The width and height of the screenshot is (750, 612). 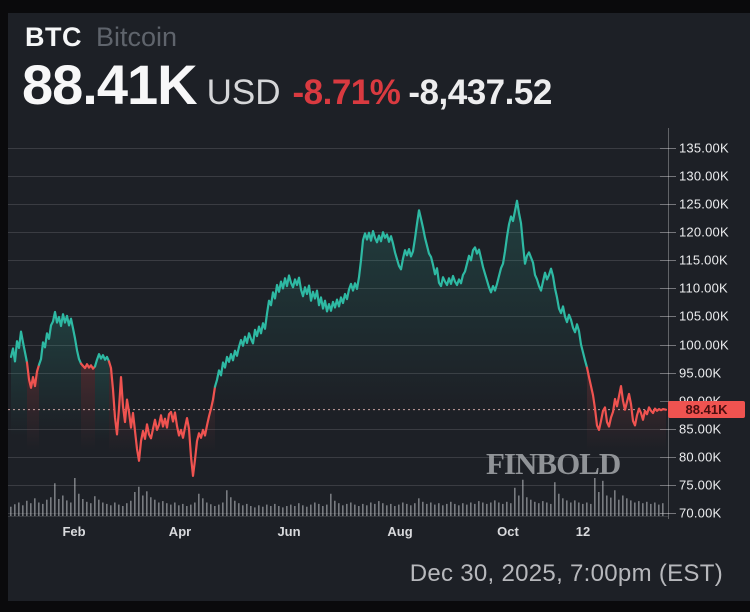 What do you see at coordinates (704, 316) in the screenshot?
I see `y-axis-label: 105.00K` at bounding box center [704, 316].